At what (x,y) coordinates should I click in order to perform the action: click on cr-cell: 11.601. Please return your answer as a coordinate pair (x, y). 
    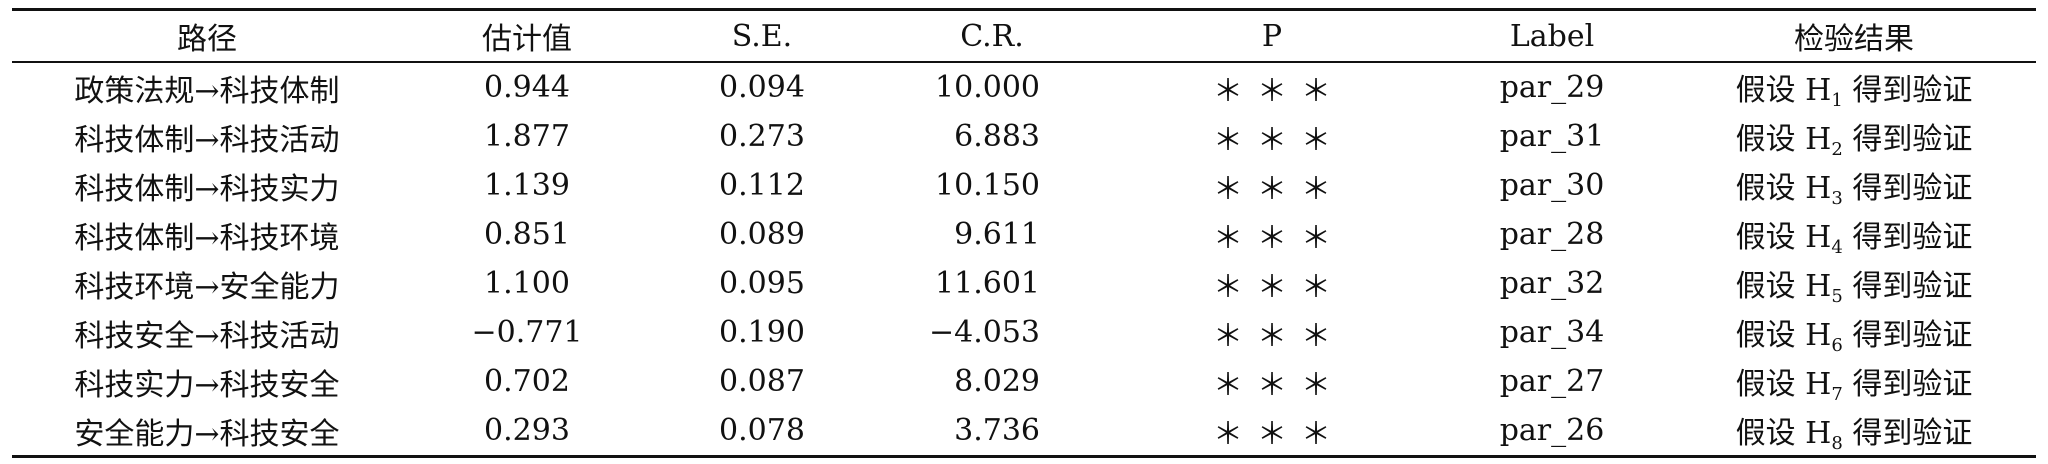
    Looking at the image, I should click on (987, 283).